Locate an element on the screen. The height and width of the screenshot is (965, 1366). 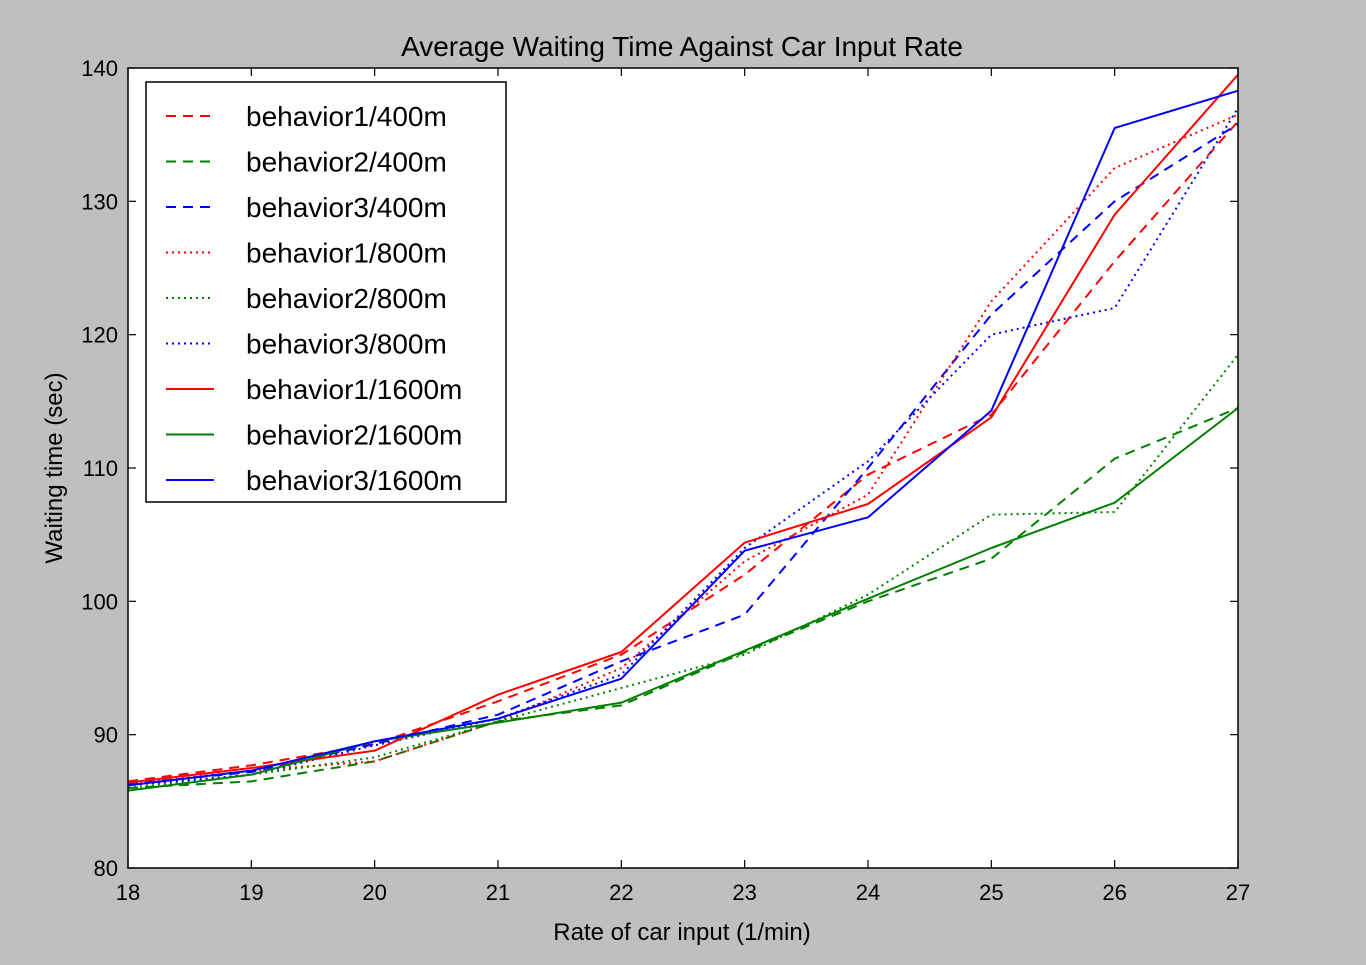
x-tick-label: 20 is located at coordinates (374, 892).